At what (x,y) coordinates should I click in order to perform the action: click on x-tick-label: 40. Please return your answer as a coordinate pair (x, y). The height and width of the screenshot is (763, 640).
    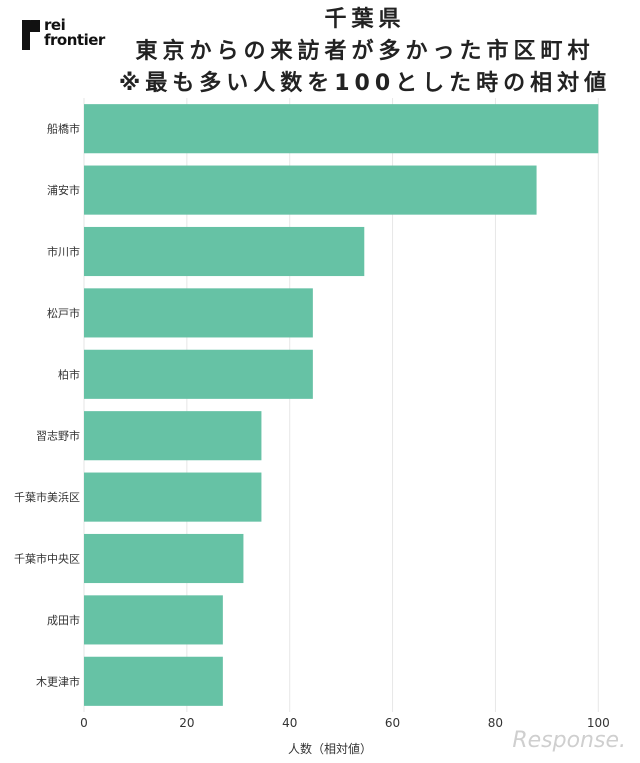
    Looking at the image, I should click on (289, 723).